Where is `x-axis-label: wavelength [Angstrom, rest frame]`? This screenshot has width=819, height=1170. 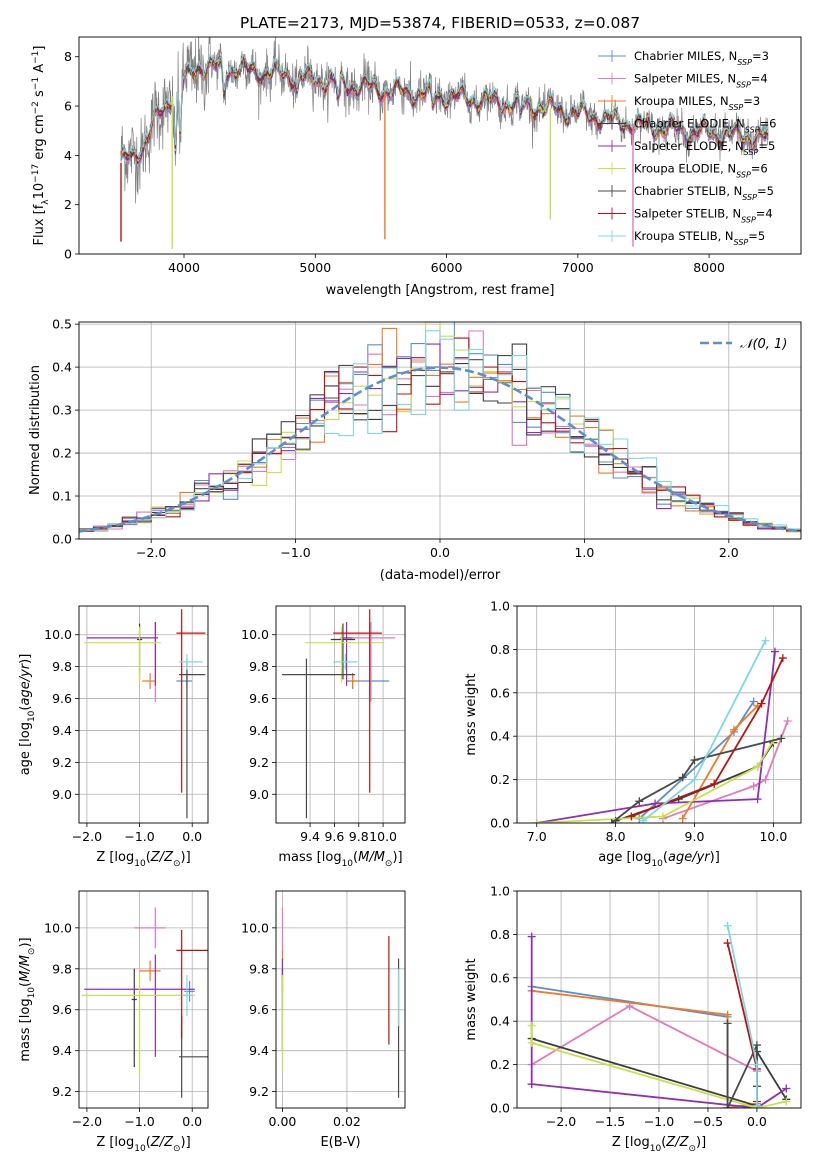 x-axis-label: wavelength [Angstrom, rest frame] is located at coordinates (440, 290).